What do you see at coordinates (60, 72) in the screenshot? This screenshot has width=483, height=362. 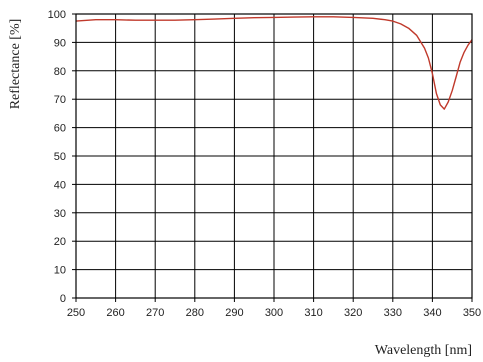 I see `y-tick-label: 80` at bounding box center [60, 72].